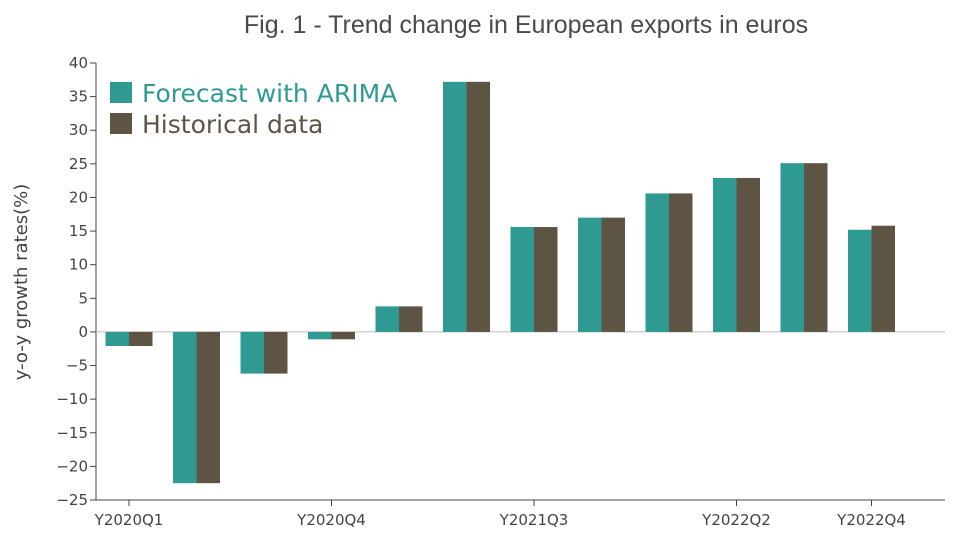 The height and width of the screenshot is (538, 965). What do you see at coordinates (78, 63) in the screenshot?
I see `y-tick-label: 40` at bounding box center [78, 63].